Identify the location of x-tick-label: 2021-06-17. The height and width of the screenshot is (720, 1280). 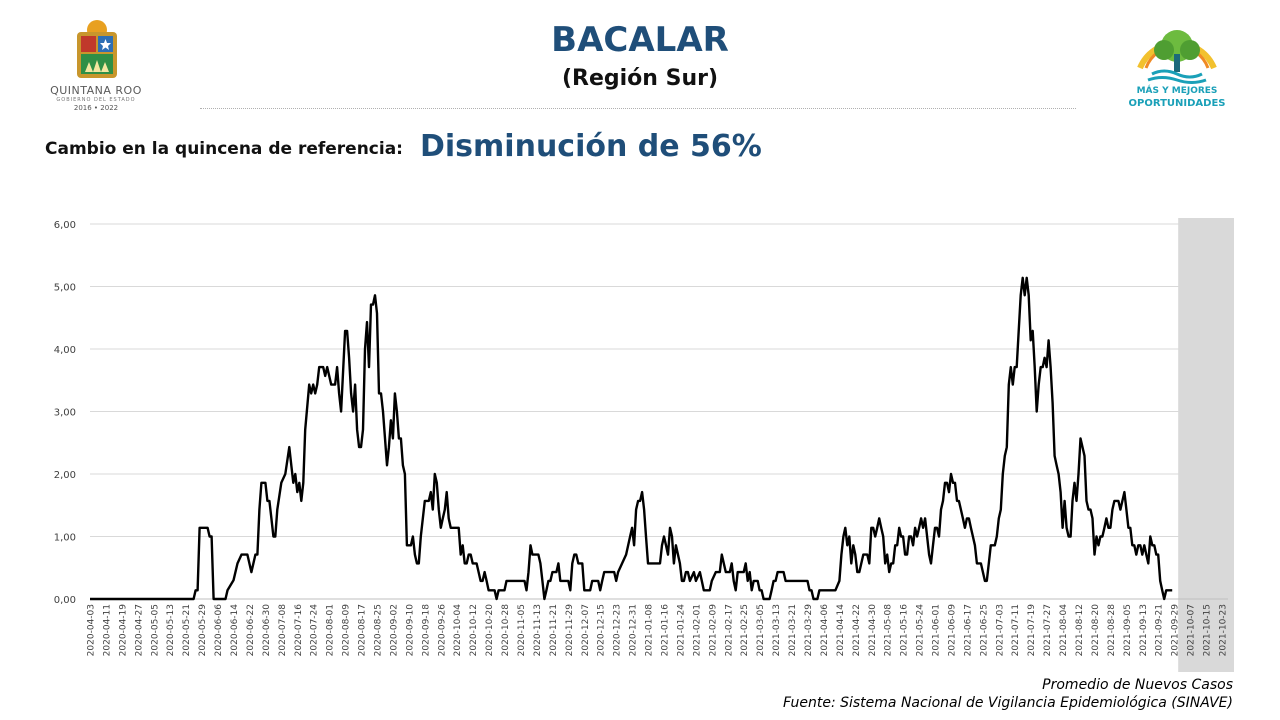
(968, 630).